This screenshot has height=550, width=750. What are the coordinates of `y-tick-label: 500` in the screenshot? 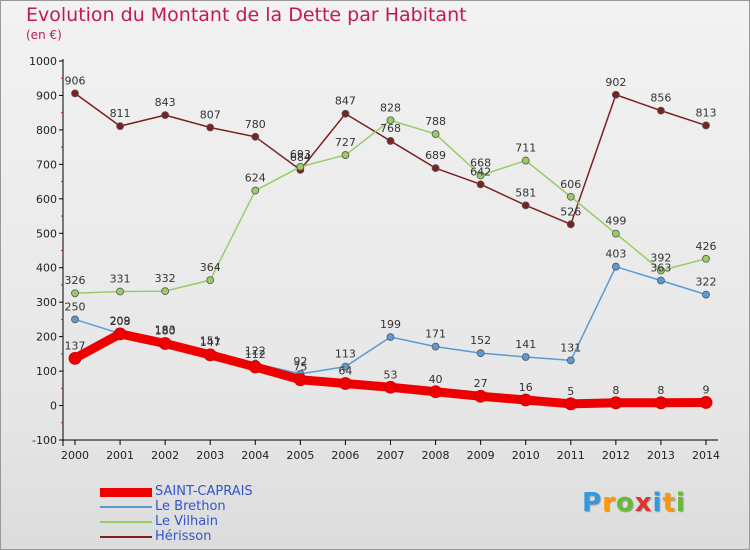 It's located at (46, 233).